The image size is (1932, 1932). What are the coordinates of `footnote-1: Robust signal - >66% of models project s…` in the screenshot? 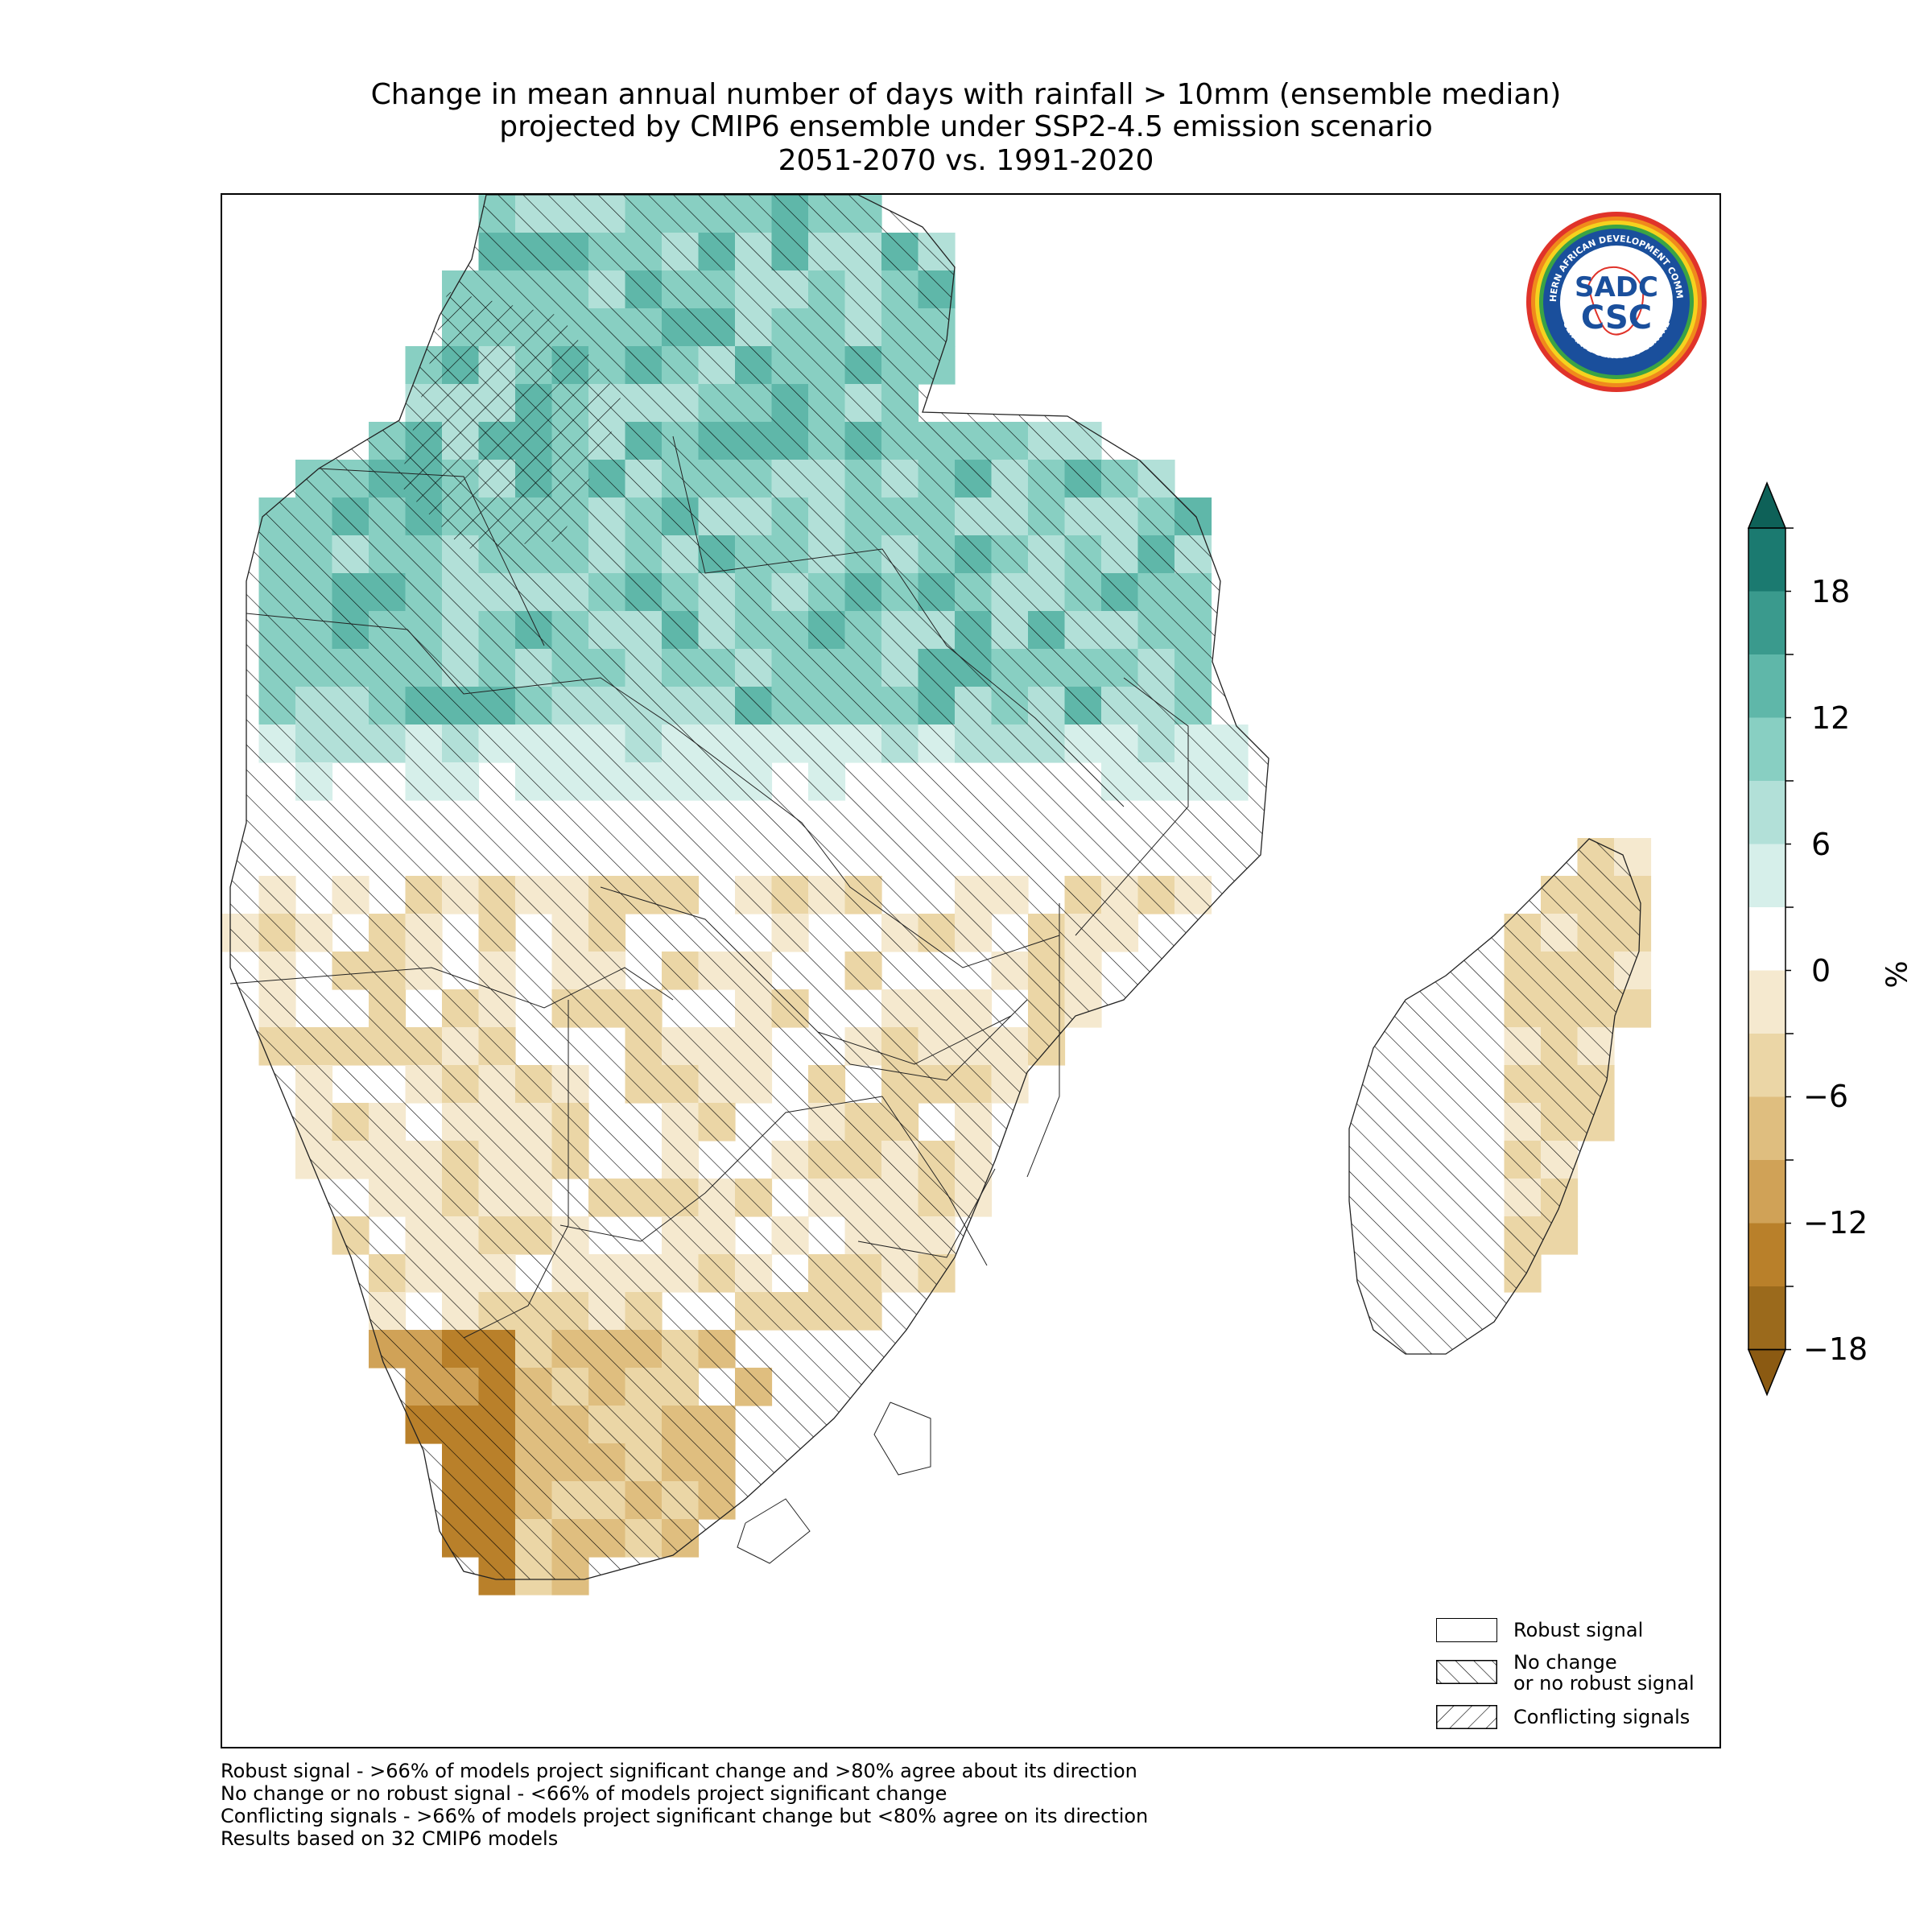 It's located at (679, 1771).